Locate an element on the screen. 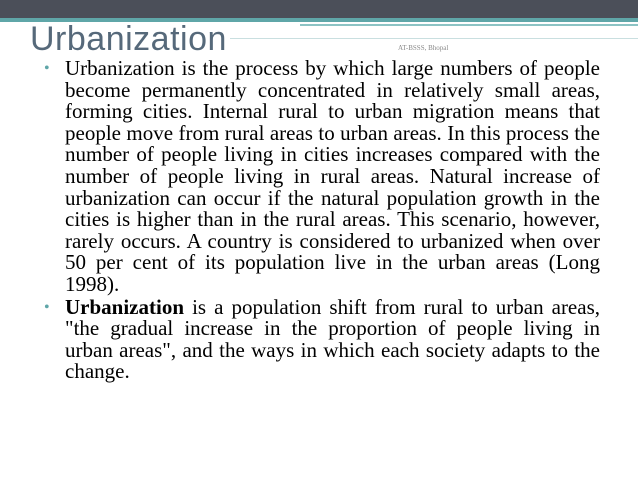 The image size is (638, 478). footer-text: AT-BSSS, Bhopal is located at coordinates (423, 48).